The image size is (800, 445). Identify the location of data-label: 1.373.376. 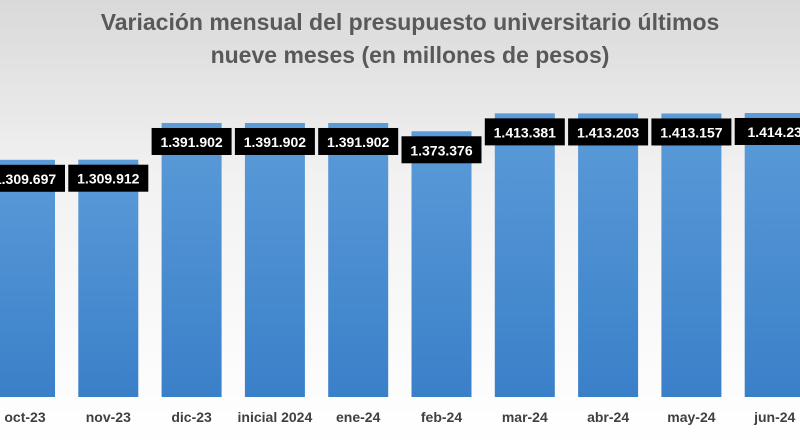
(441, 150).